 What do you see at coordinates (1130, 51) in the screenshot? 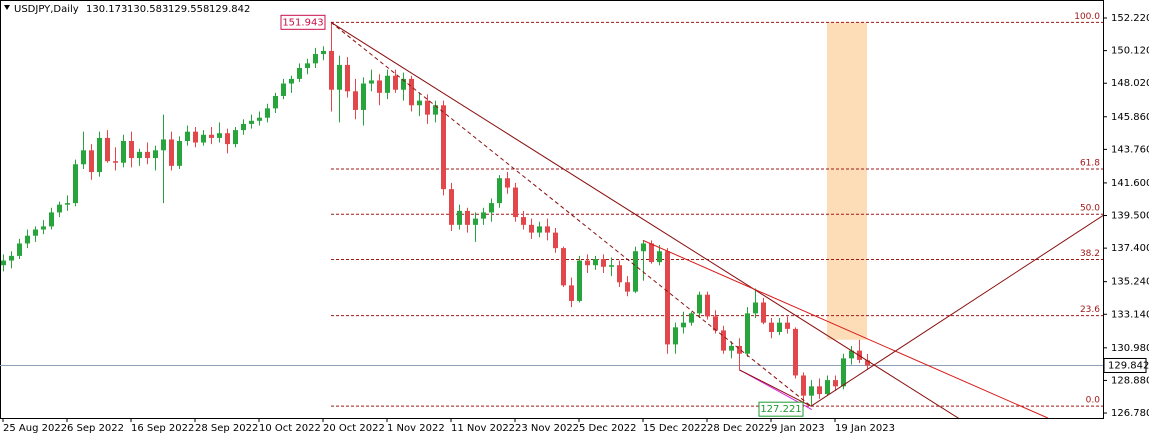
I see `y-tick-label: 150.120` at bounding box center [1130, 51].